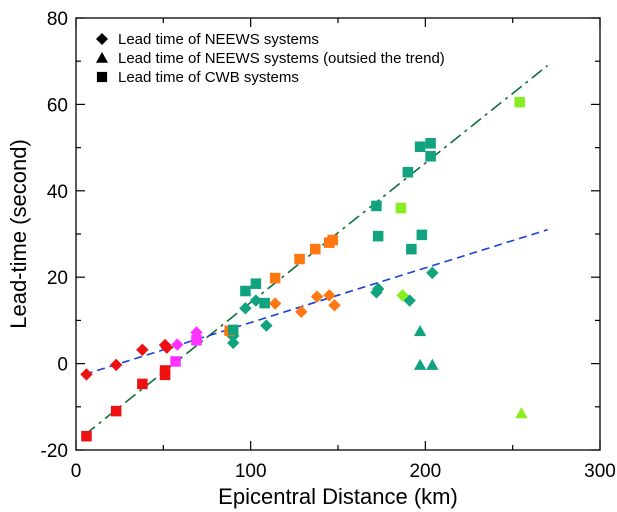 Image resolution: width=617 pixels, height=512 pixels. What do you see at coordinates (425, 471) in the screenshot?
I see `x-tick-label: 200` at bounding box center [425, 471].